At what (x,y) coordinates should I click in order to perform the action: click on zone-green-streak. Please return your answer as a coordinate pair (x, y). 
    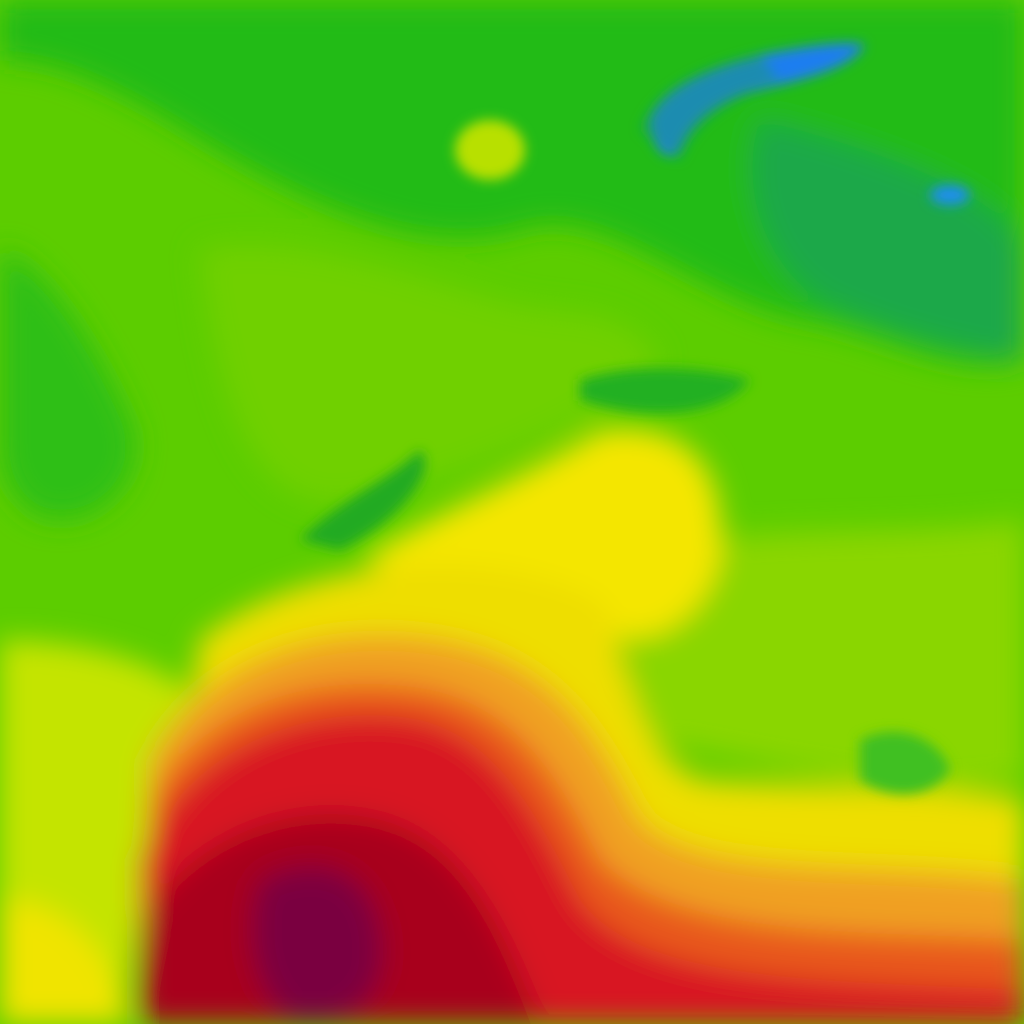
    Looking at the image, I should click on (363, 500).